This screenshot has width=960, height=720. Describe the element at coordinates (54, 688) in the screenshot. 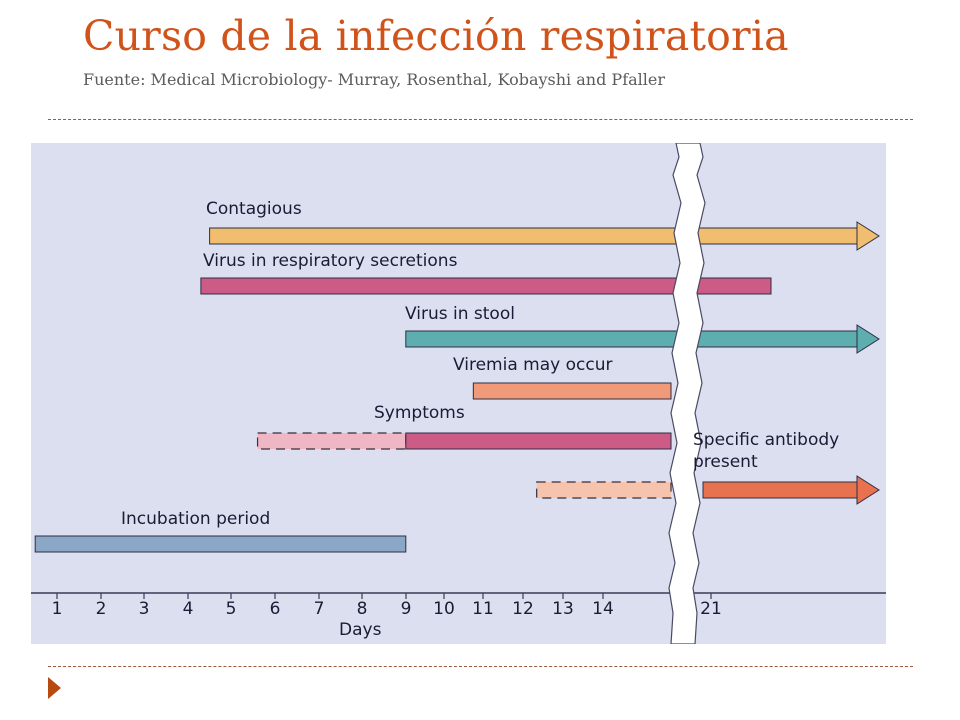

I see `bullet-arrow-icon` at that location.